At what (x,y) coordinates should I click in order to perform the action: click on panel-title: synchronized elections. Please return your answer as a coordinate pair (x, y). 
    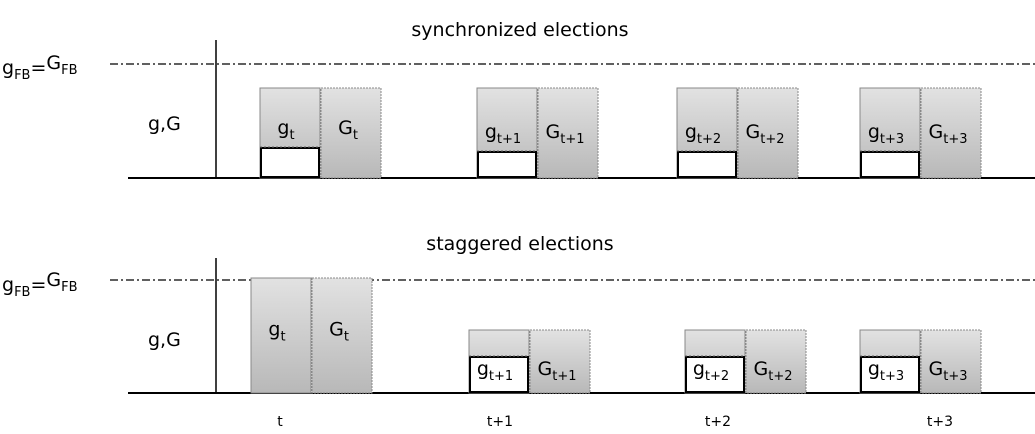
    Looking at the image, I should click on (519, 30).